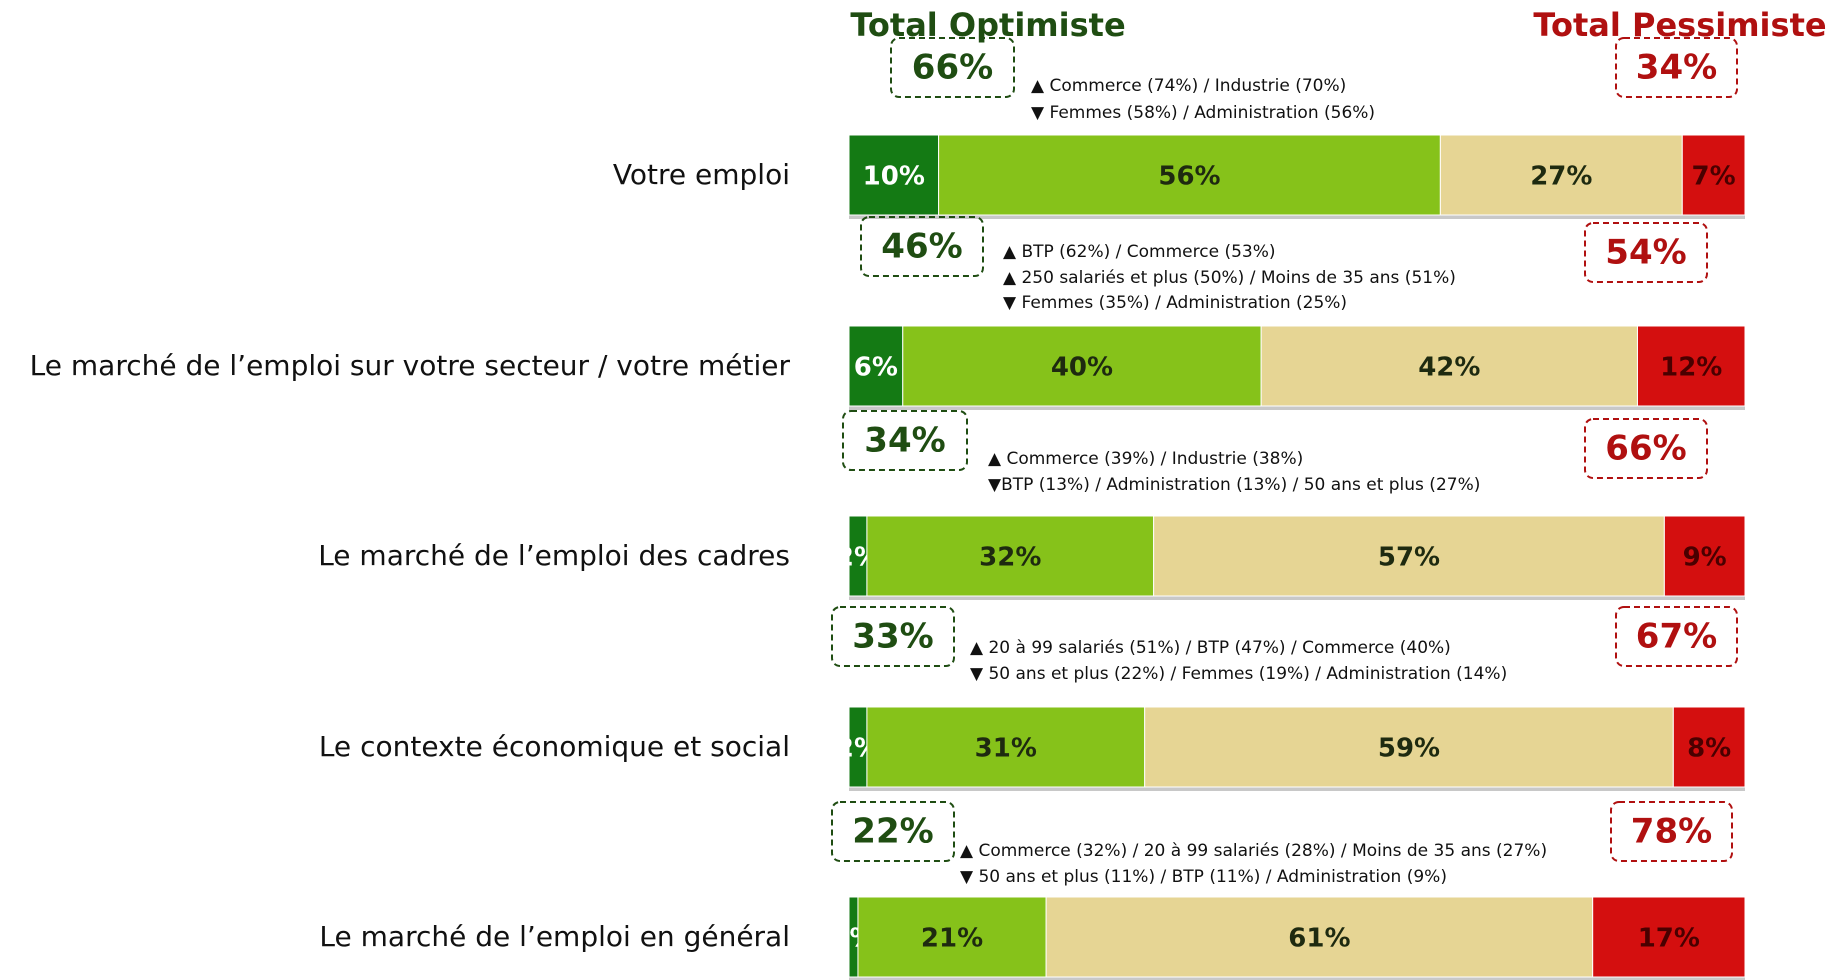 Image resolution: width=1845 pixels, height=980 pixels. I want to click on total-label: 33%, so click(892, 637).